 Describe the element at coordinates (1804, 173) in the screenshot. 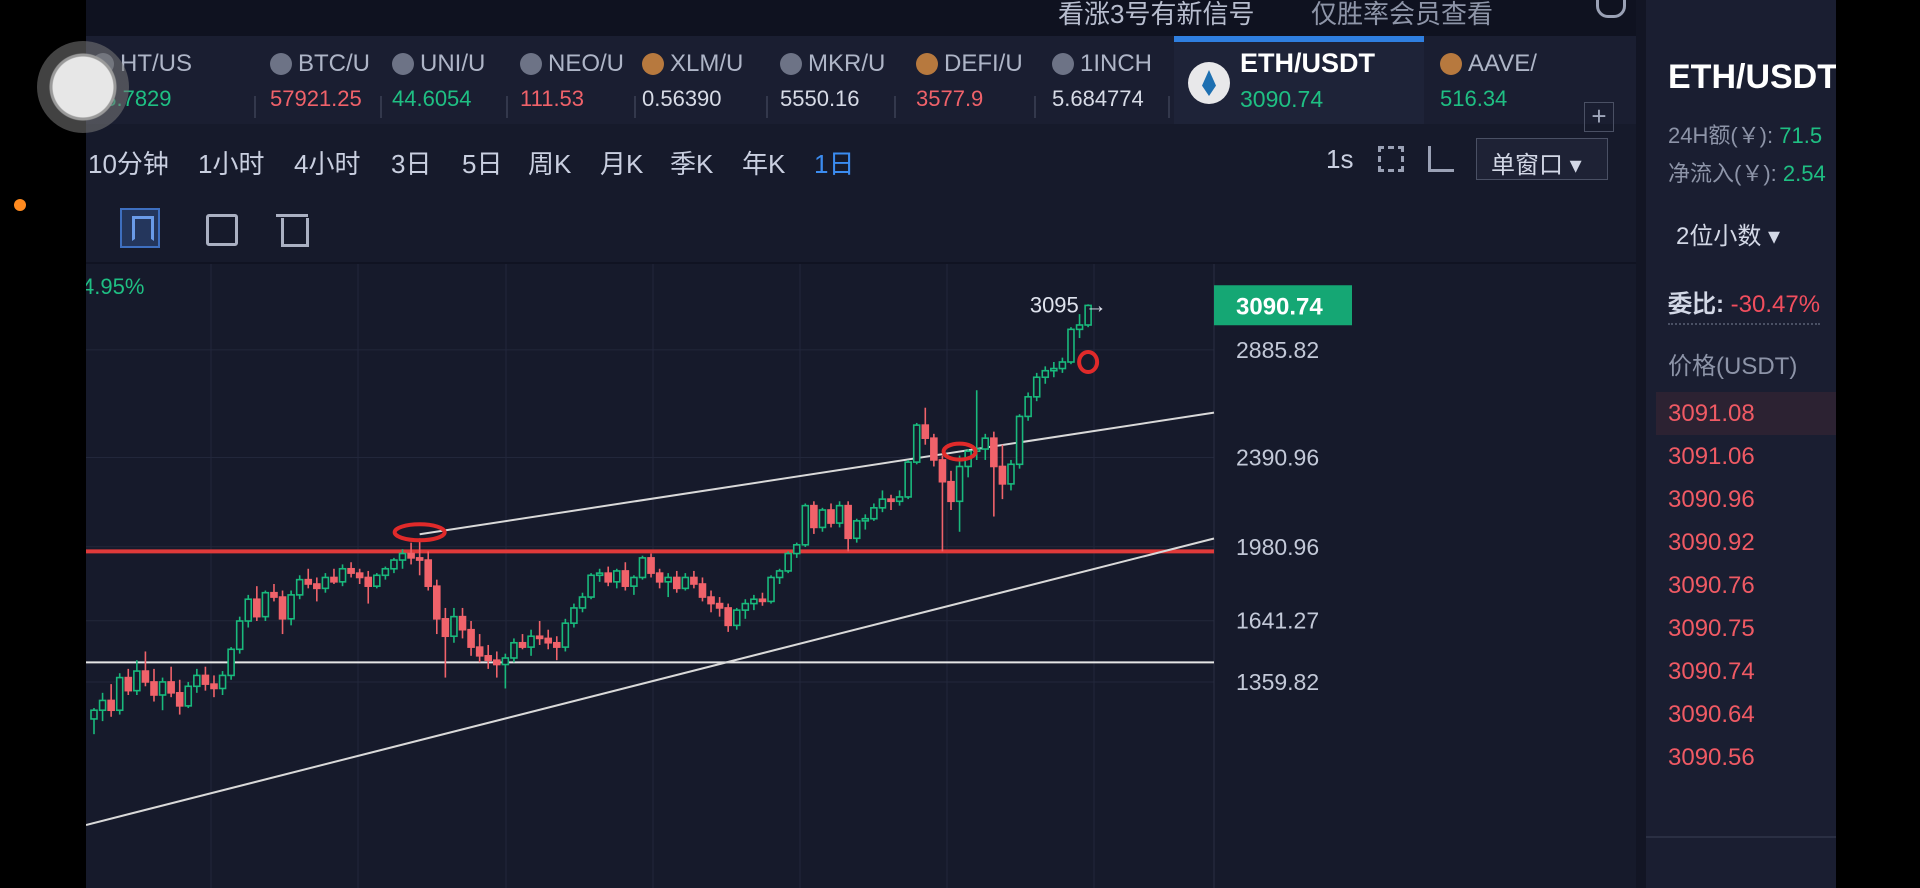

I see `inflow-value: 2.54` at that location.